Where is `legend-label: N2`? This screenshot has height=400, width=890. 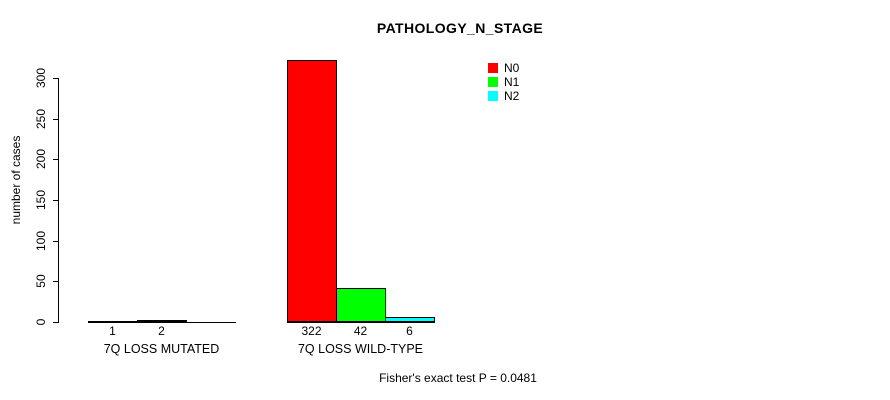 legend-label: N2 is located at coordinates (512, 96).